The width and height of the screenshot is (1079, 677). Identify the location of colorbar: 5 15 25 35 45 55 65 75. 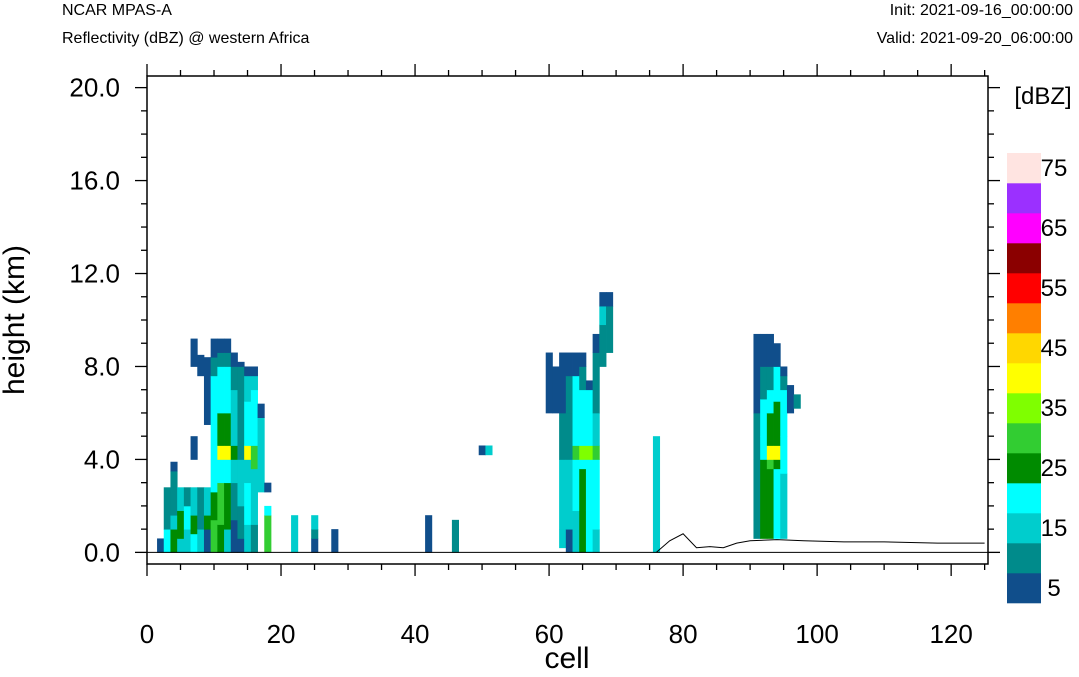
(1037, 378).